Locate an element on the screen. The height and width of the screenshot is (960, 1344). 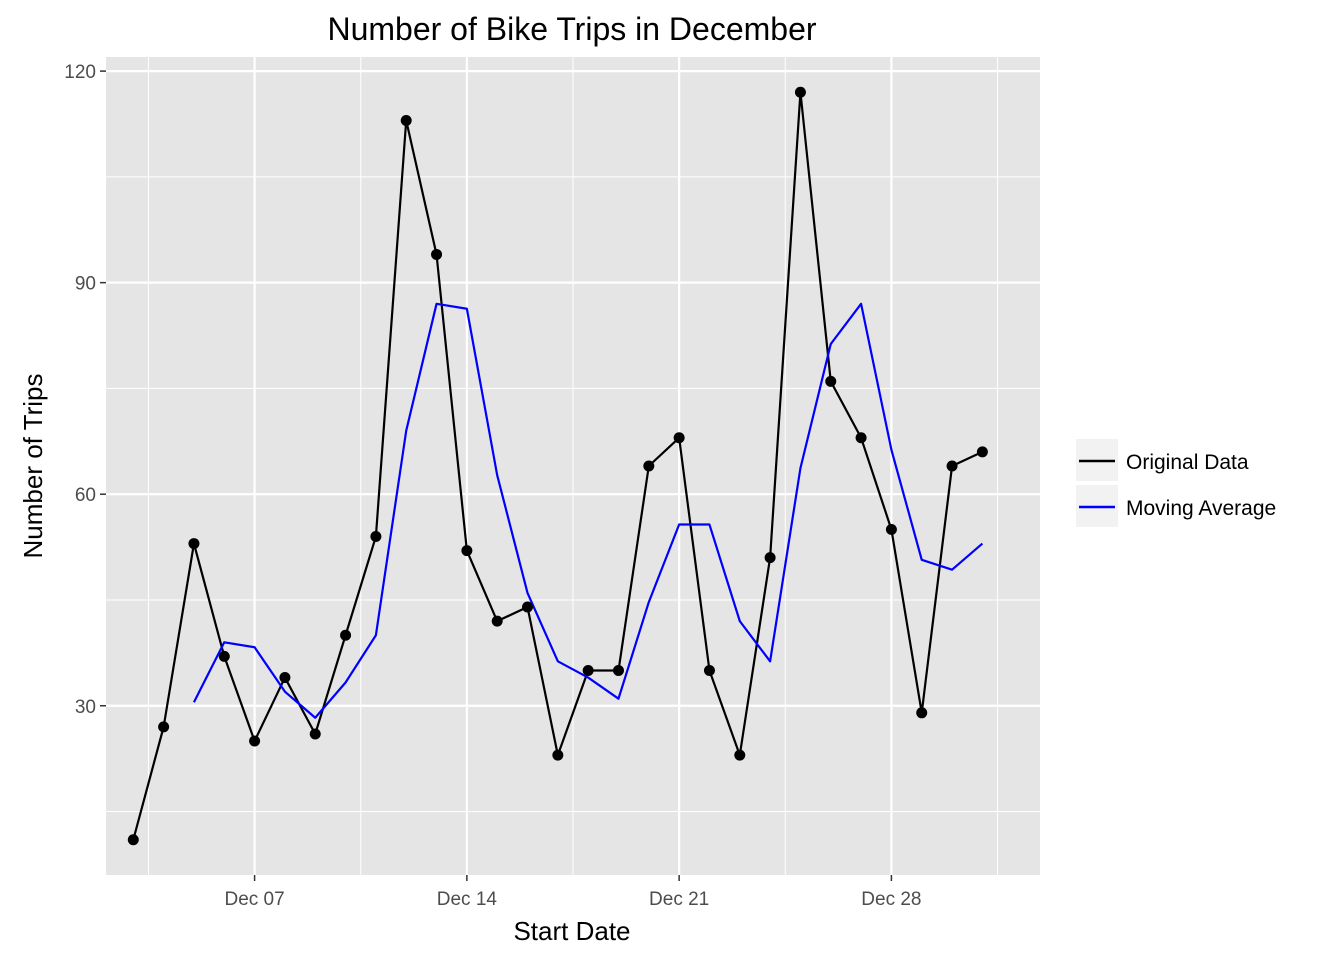
y-tick-label: 30 is located at coordinates (85, 707).